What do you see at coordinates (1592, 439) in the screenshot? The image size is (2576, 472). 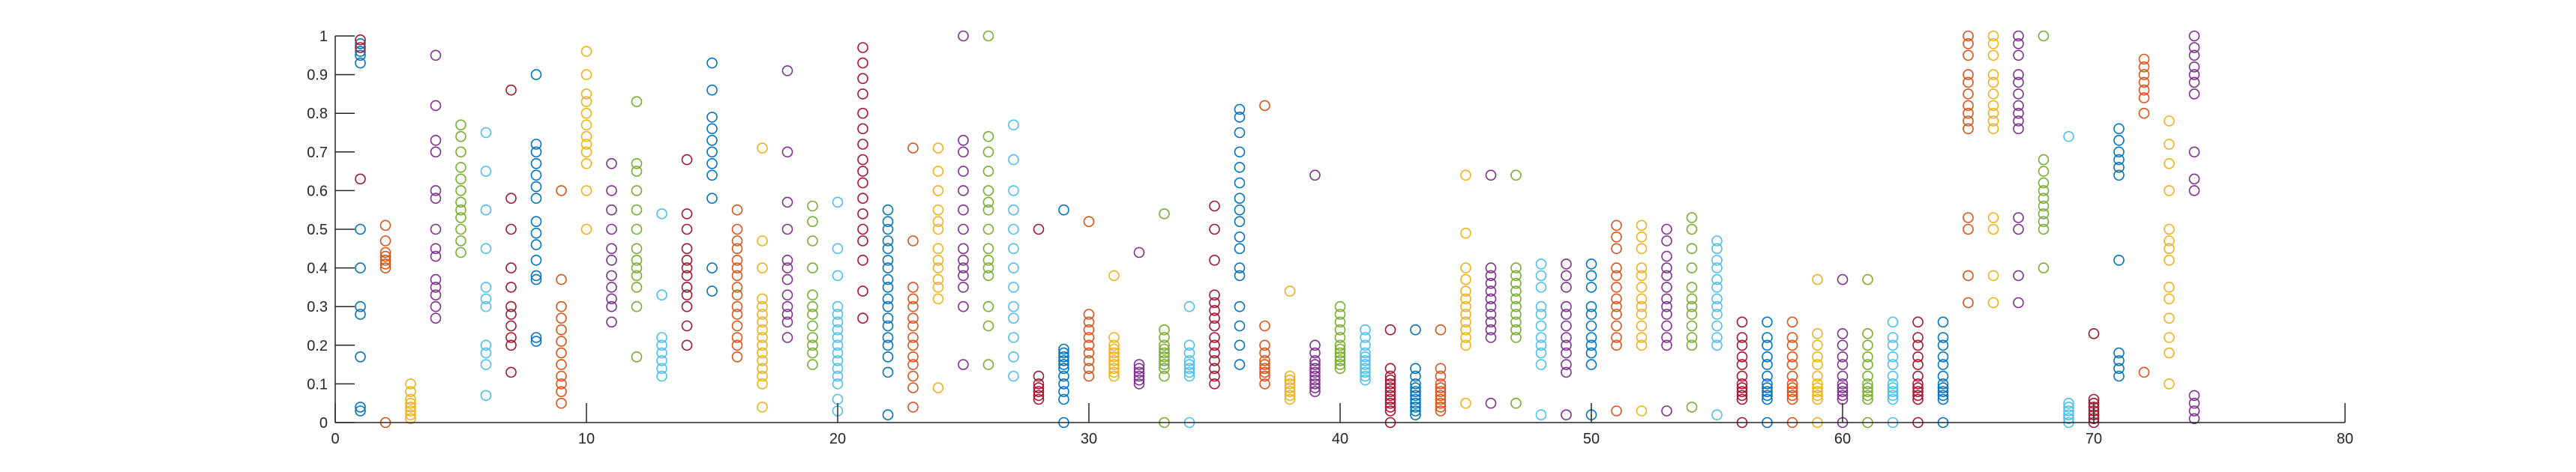 I see `x-tick-label-50: 50` at bounding box center [1592, 439].